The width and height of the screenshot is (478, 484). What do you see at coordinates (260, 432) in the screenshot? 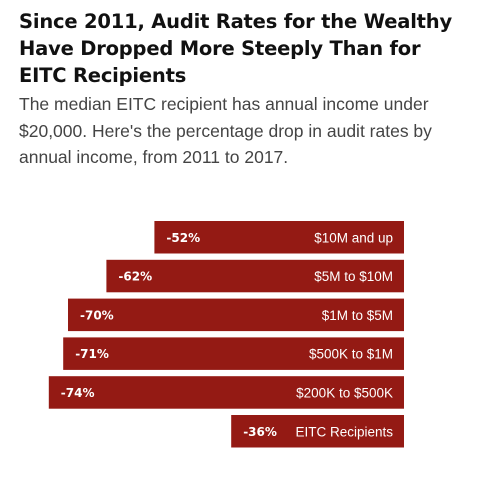
I see `bar-value-label: -36%` at bounding box center [260, 432].